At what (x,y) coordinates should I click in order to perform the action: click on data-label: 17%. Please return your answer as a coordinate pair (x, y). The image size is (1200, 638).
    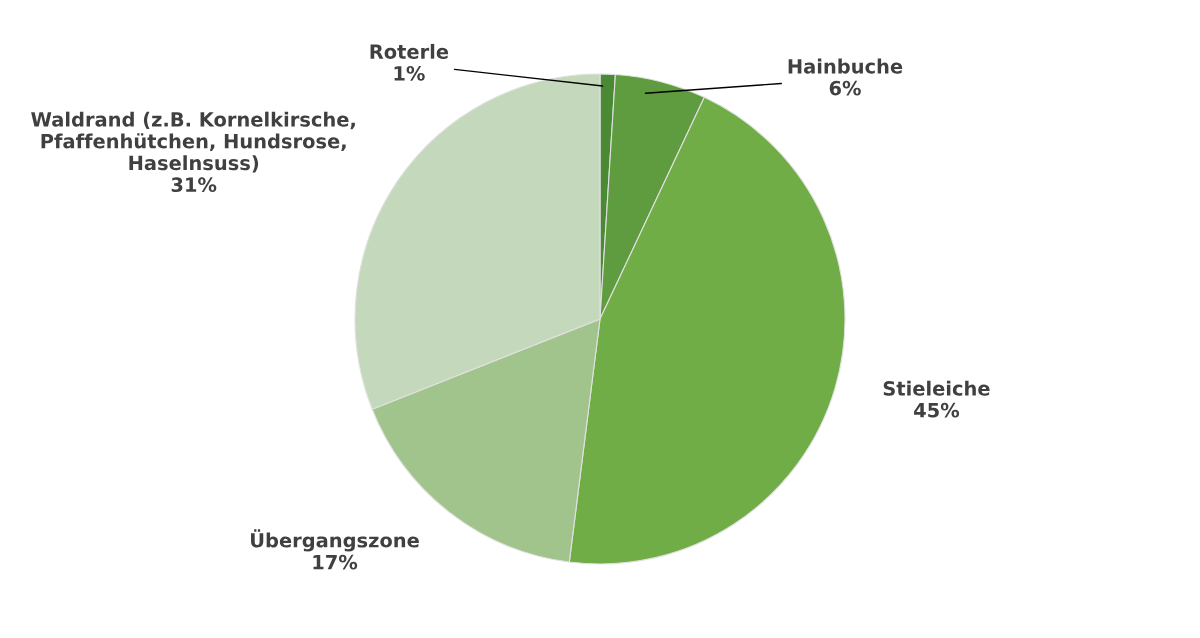
    Looking at the image, I should click on (335, 562).